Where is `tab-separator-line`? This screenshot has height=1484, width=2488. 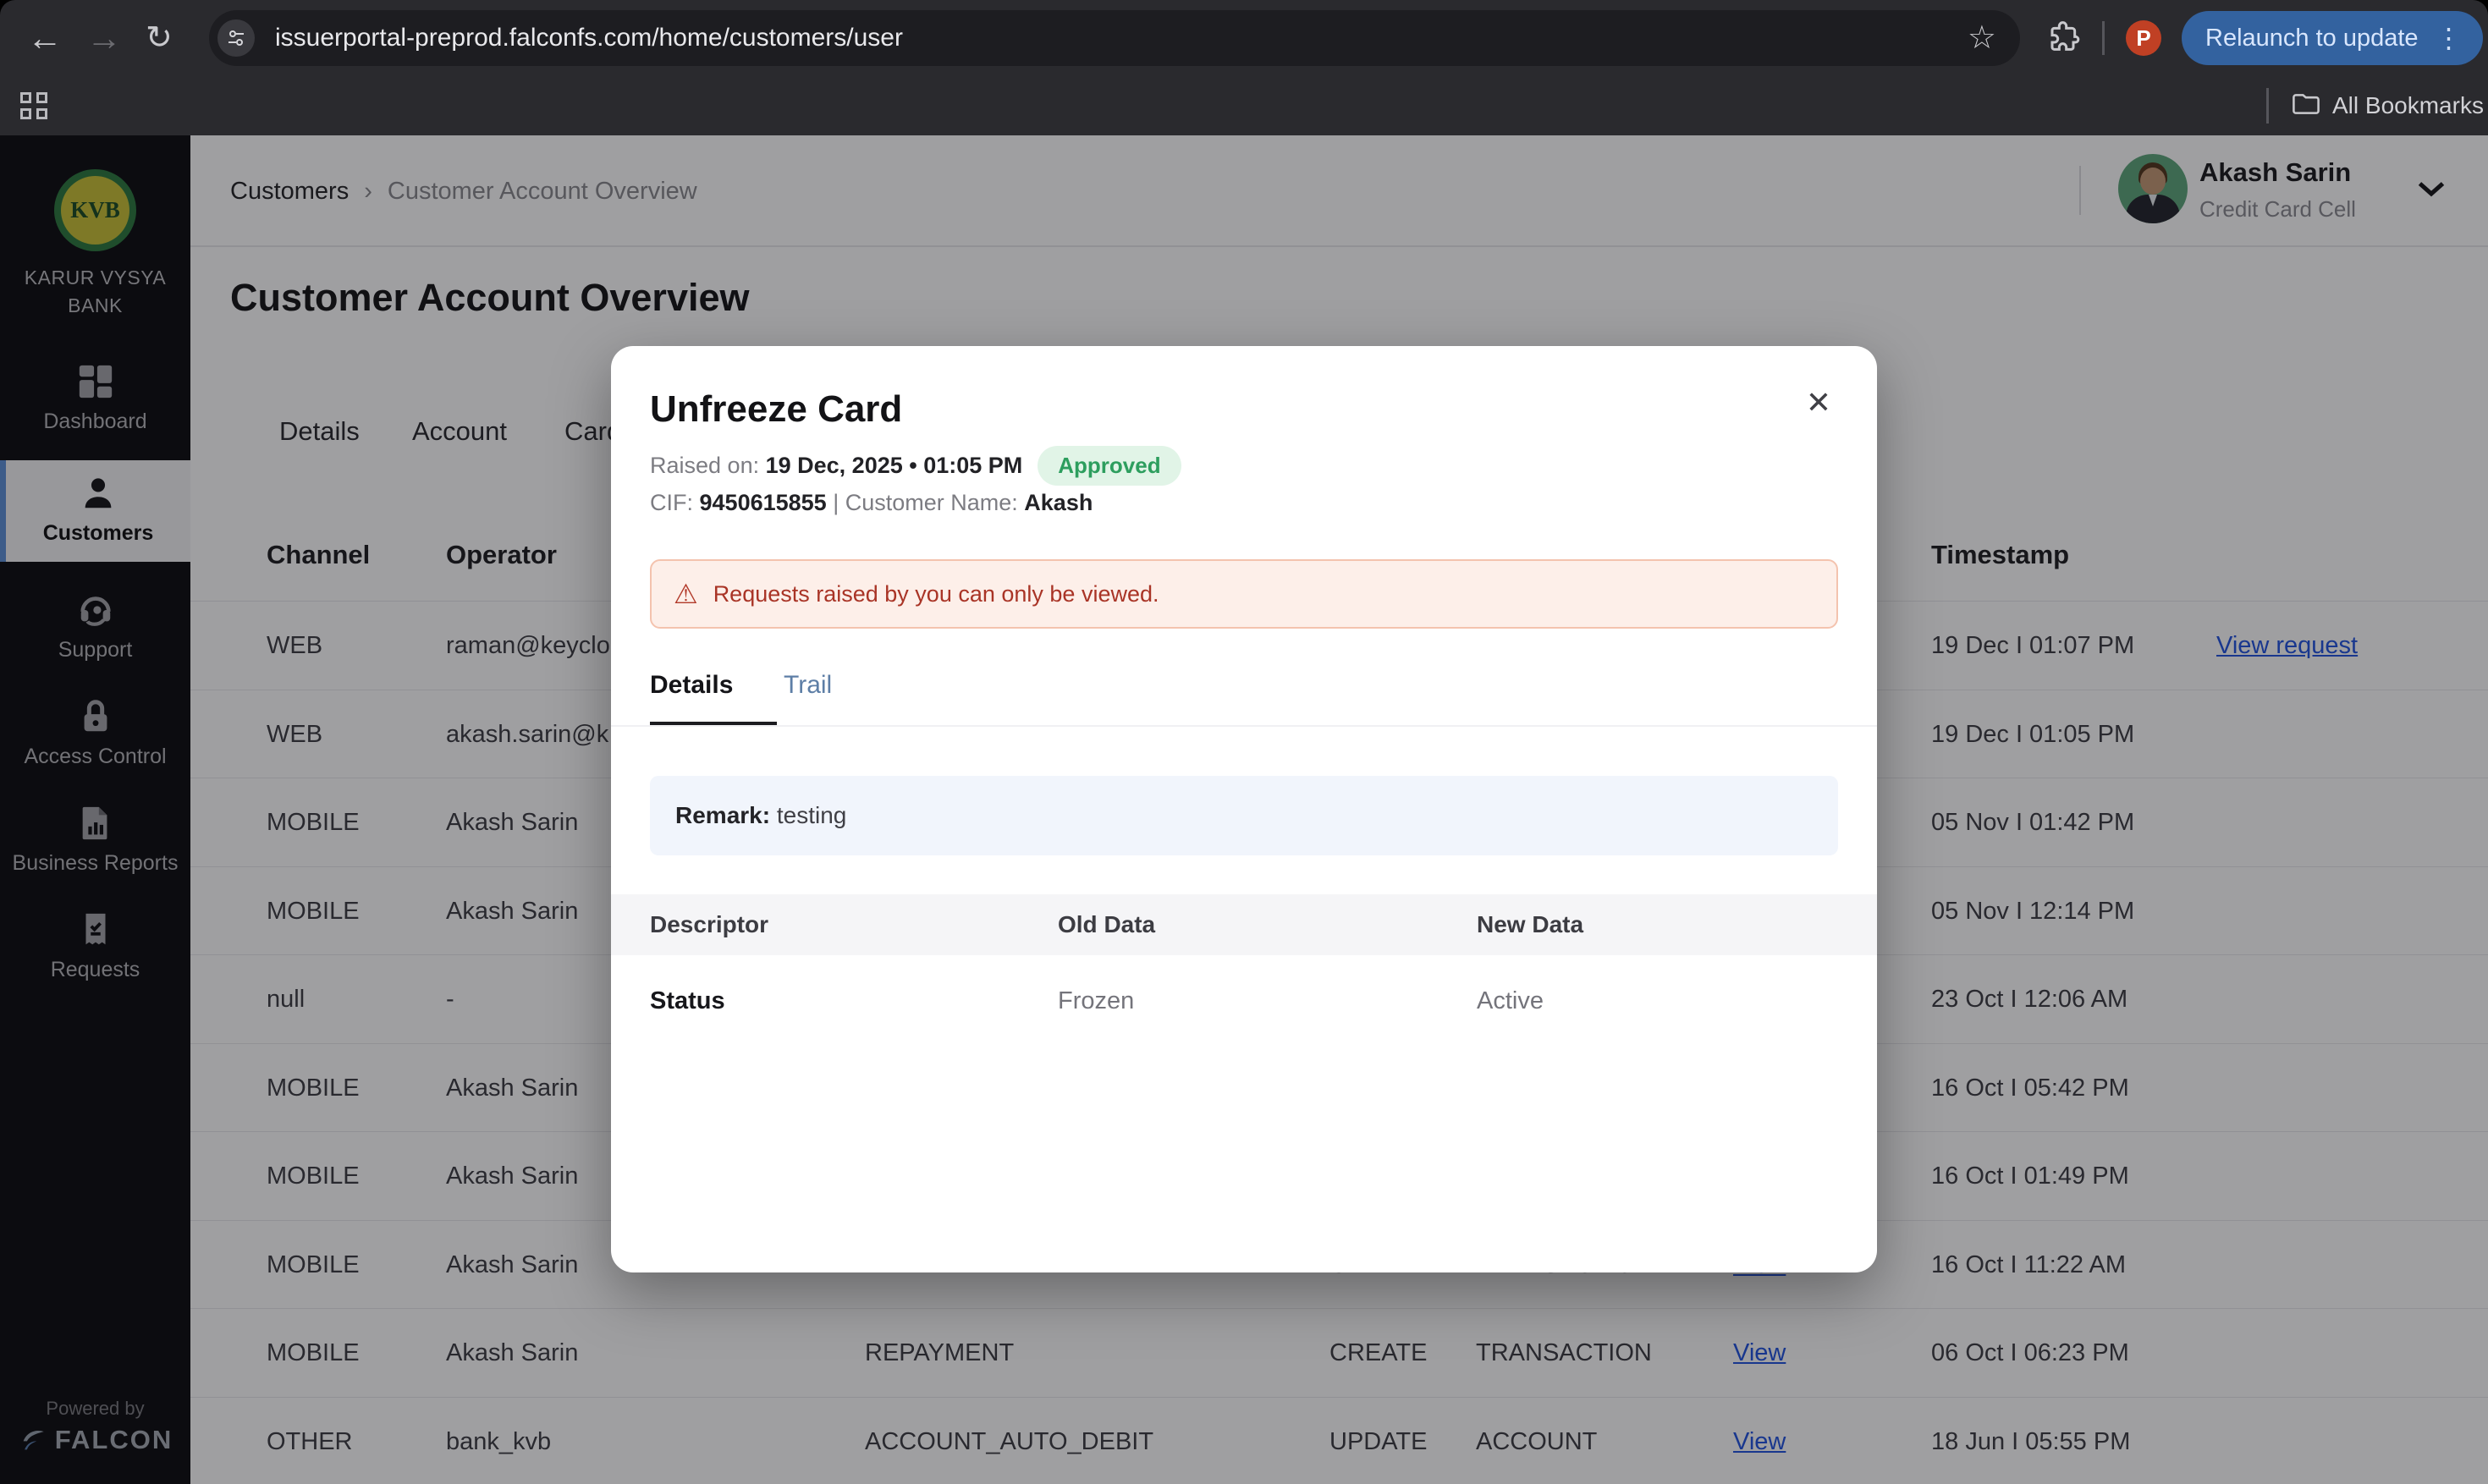
tab-separator-line is located at coordinates (1244, 726).